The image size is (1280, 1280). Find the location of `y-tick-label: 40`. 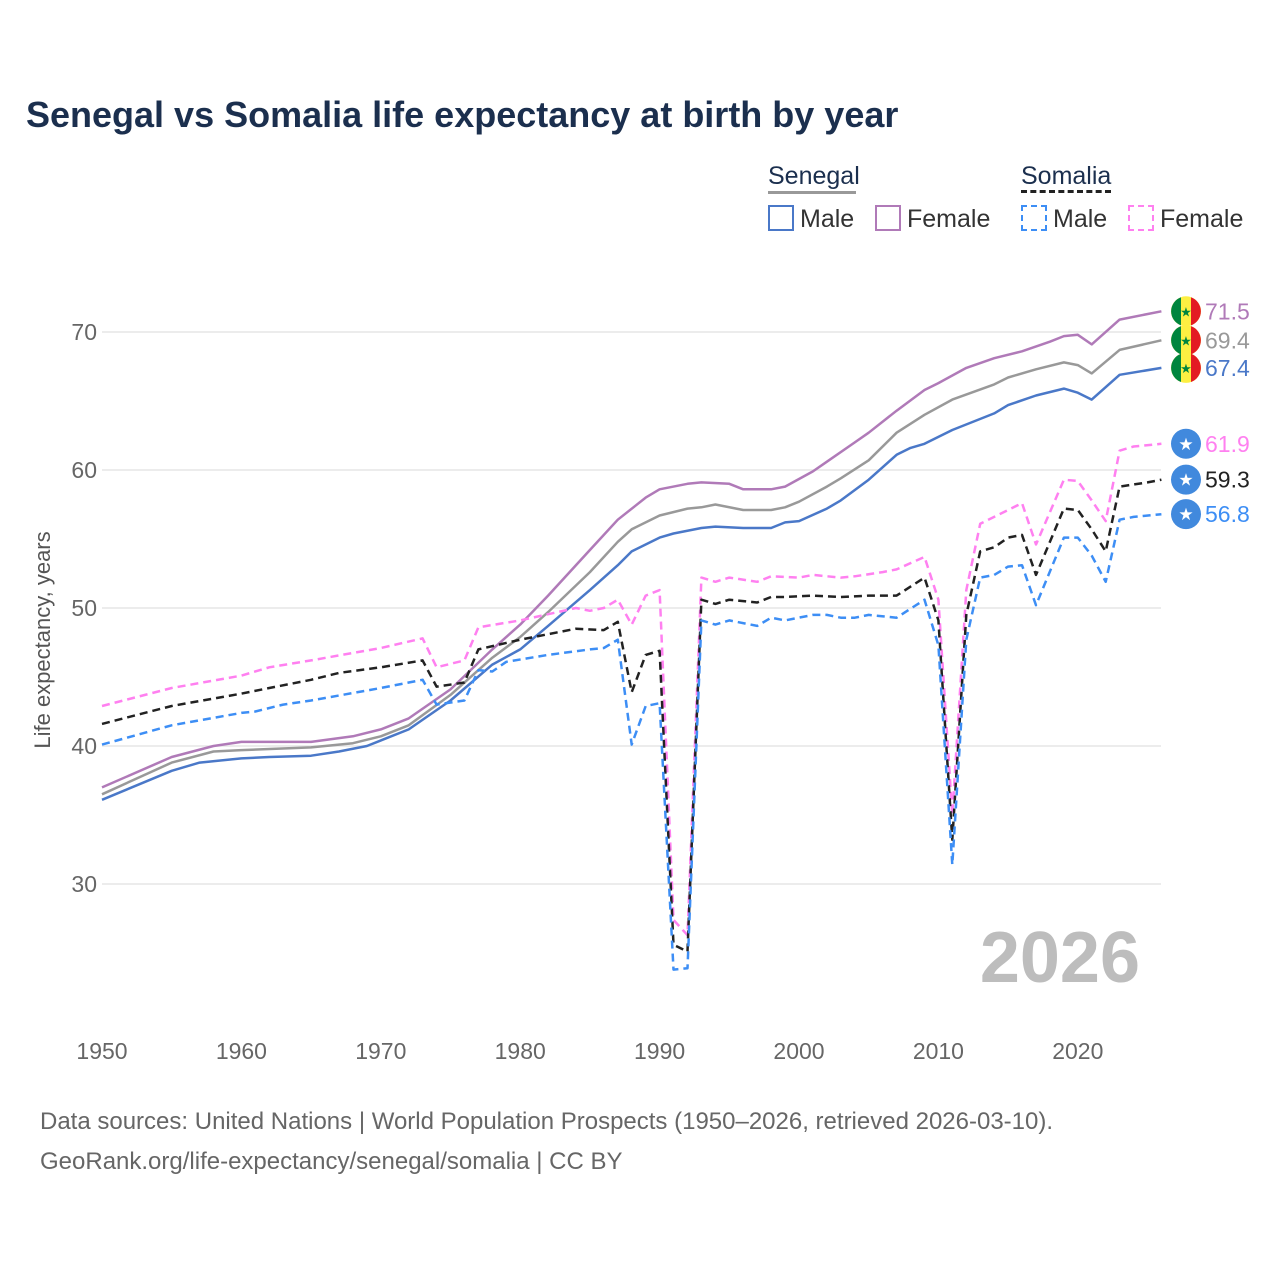

y-tick-label: 40 is located at coordinates (84, 746).